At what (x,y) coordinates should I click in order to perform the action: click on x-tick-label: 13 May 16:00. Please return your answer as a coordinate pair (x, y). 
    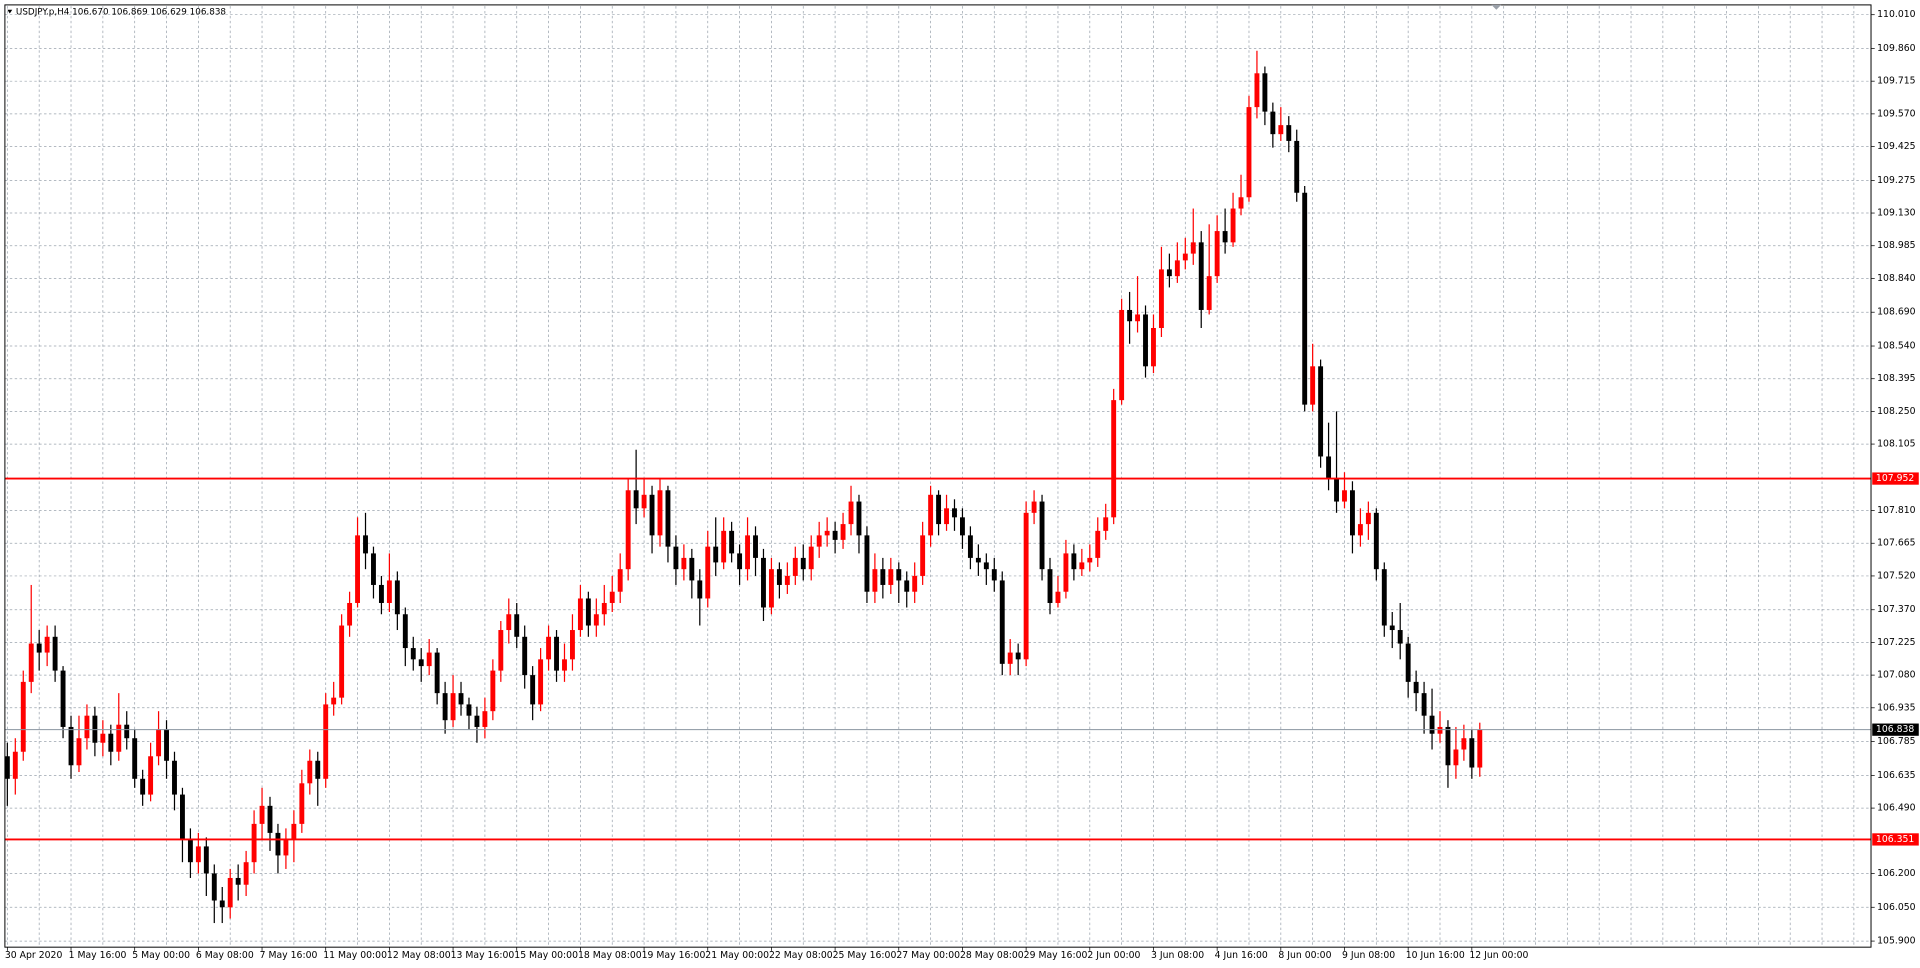
    Looking at the image, I should click on (483, 955).